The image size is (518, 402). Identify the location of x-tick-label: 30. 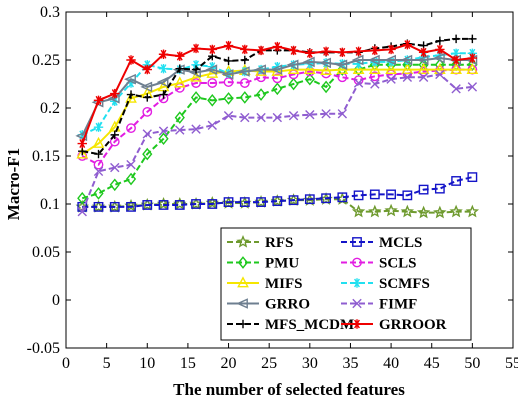
(310, 363).